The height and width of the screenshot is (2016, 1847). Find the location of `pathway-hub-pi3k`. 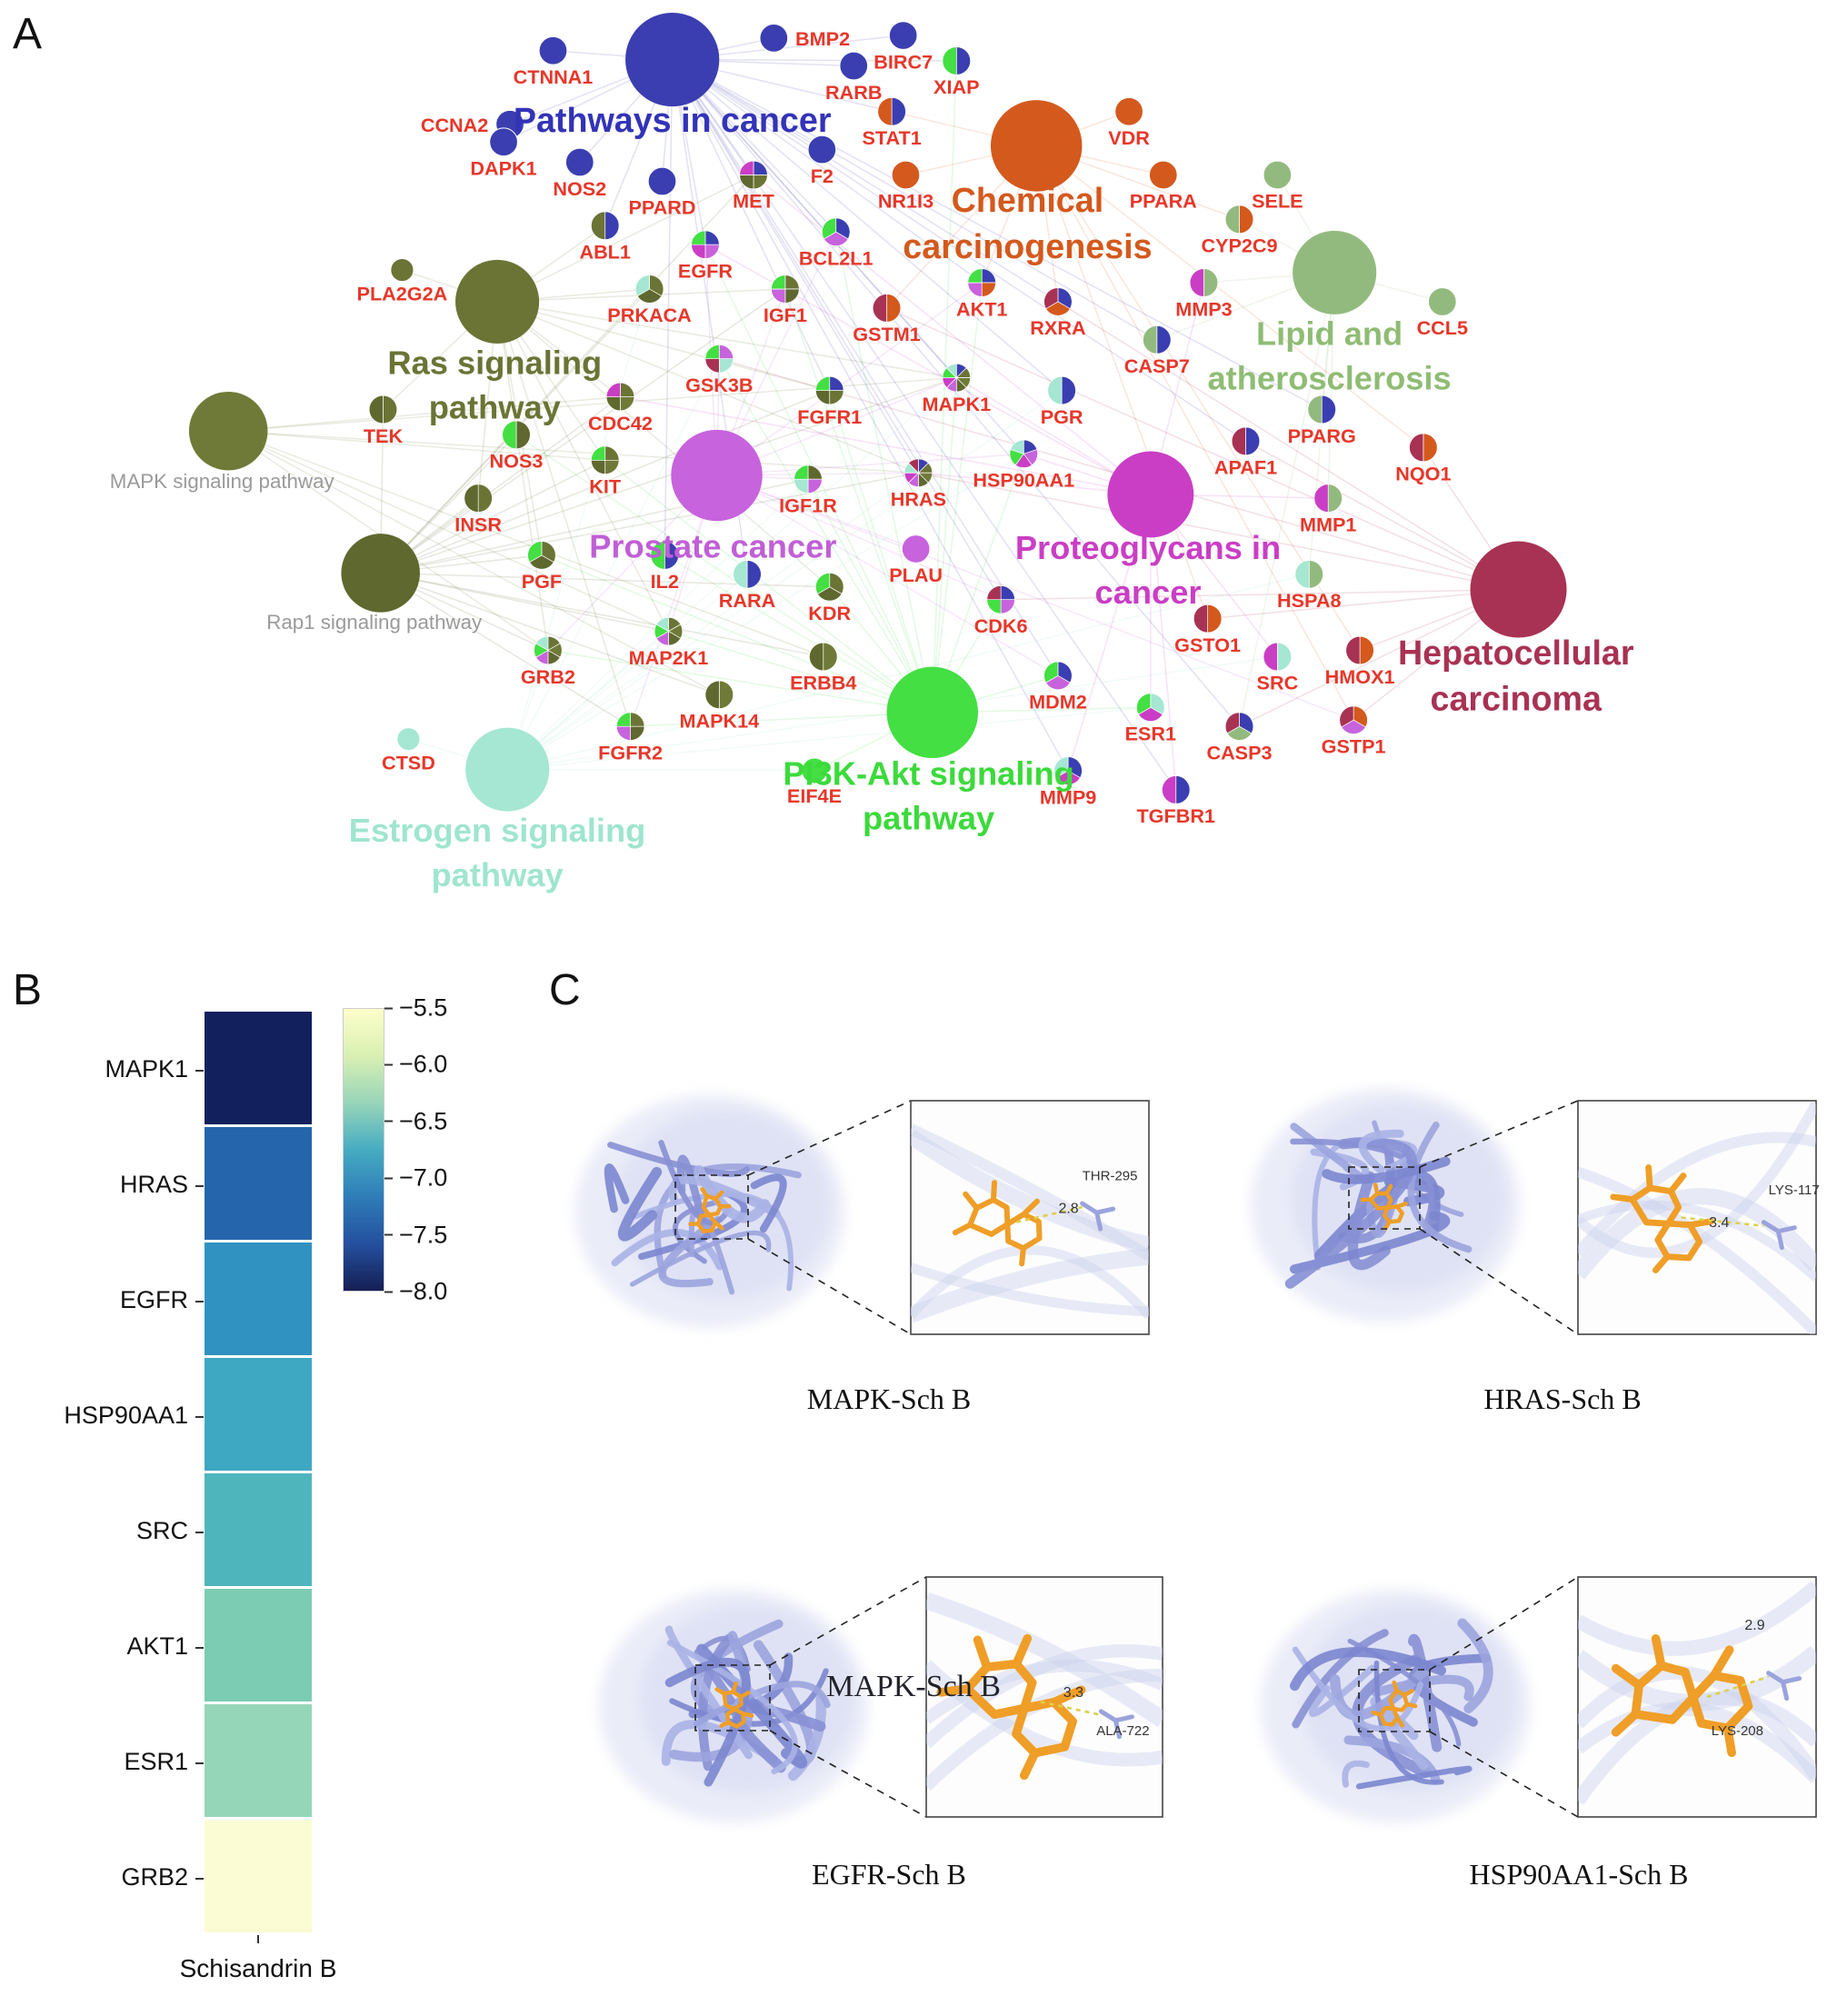

pathway-hub-pi3k is located at coordinates (932, 713).